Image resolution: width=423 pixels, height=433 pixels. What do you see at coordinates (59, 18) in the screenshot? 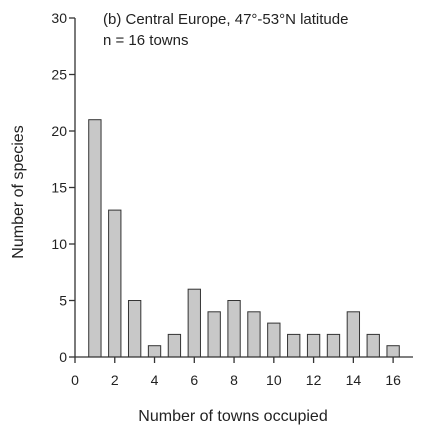
I see `y-tick-label: 30` at bounding box center [59, 18].